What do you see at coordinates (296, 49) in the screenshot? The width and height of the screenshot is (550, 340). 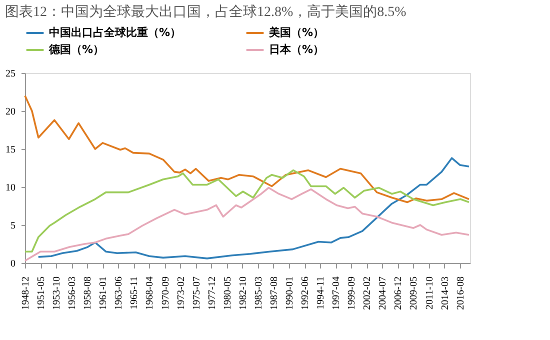 I see `legend-label: 日本（%）` at bounding box center [296, 49].